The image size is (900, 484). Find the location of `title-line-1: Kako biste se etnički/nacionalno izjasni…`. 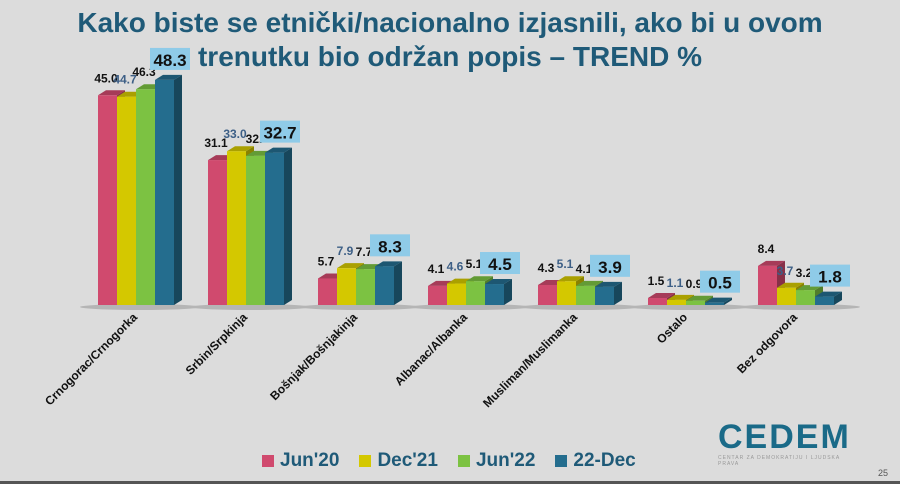

title-line-1: Kako biste se etnički/nacionalno izjasni… is located at coordinates (450, 22).